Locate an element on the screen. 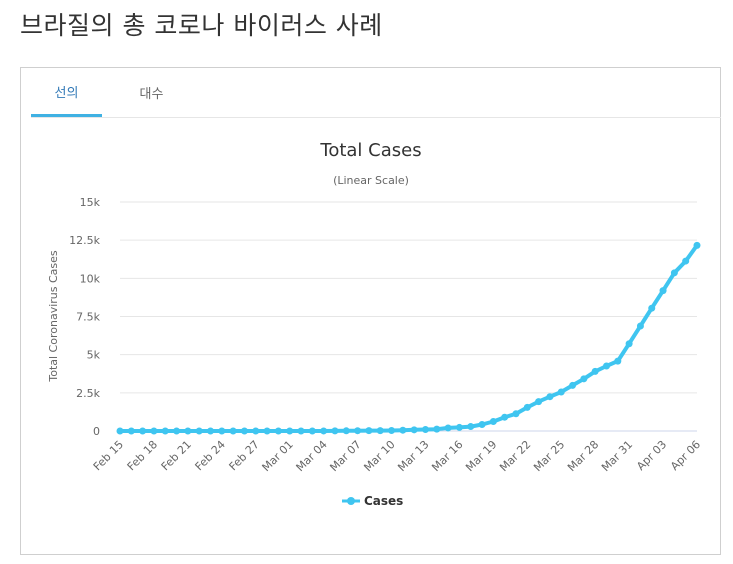  y-tick-label: 7.5k is located at coordinates (88, 317).